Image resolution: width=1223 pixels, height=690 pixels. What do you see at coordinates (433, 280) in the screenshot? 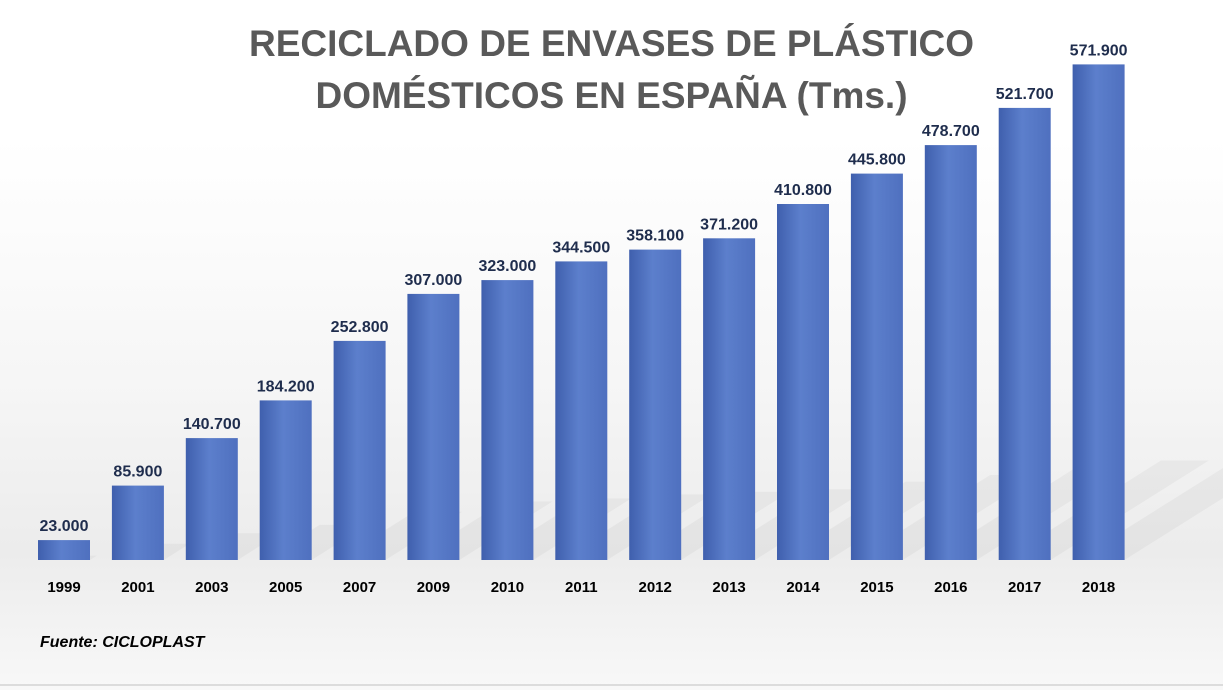
I see `value-label-2009: 307.000` at bounding box center [433, 280].